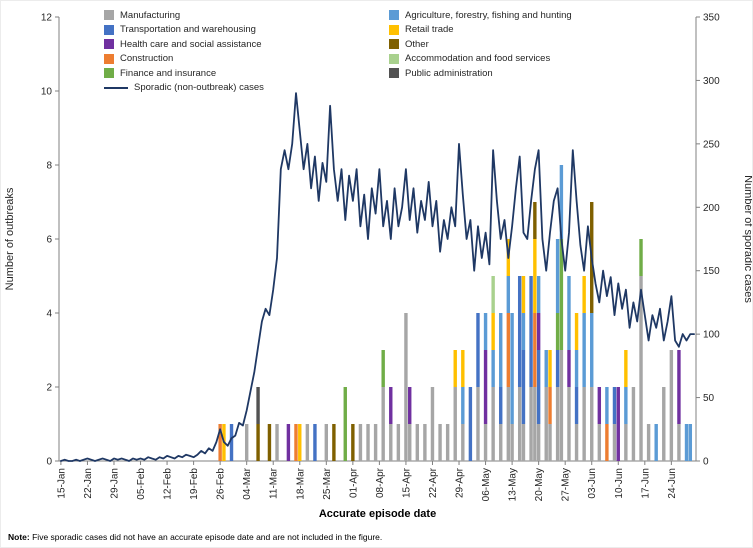 This screenshot has width=753, height=548. I want to click on svg-text: 20-May, so click(539, 484).